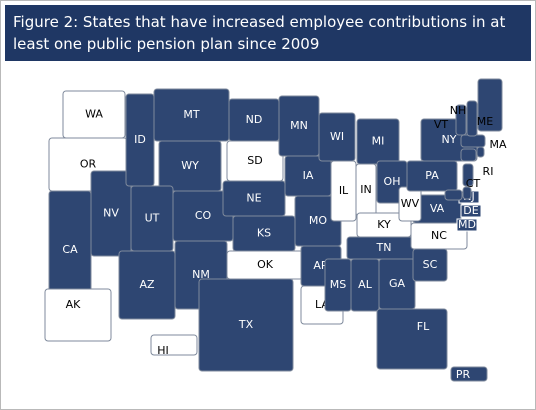 The width and height of the screenshot is (536, 410). Describe the element at coordinates (441, 124) in the screenshot. I see `state-label: VT` at that location.